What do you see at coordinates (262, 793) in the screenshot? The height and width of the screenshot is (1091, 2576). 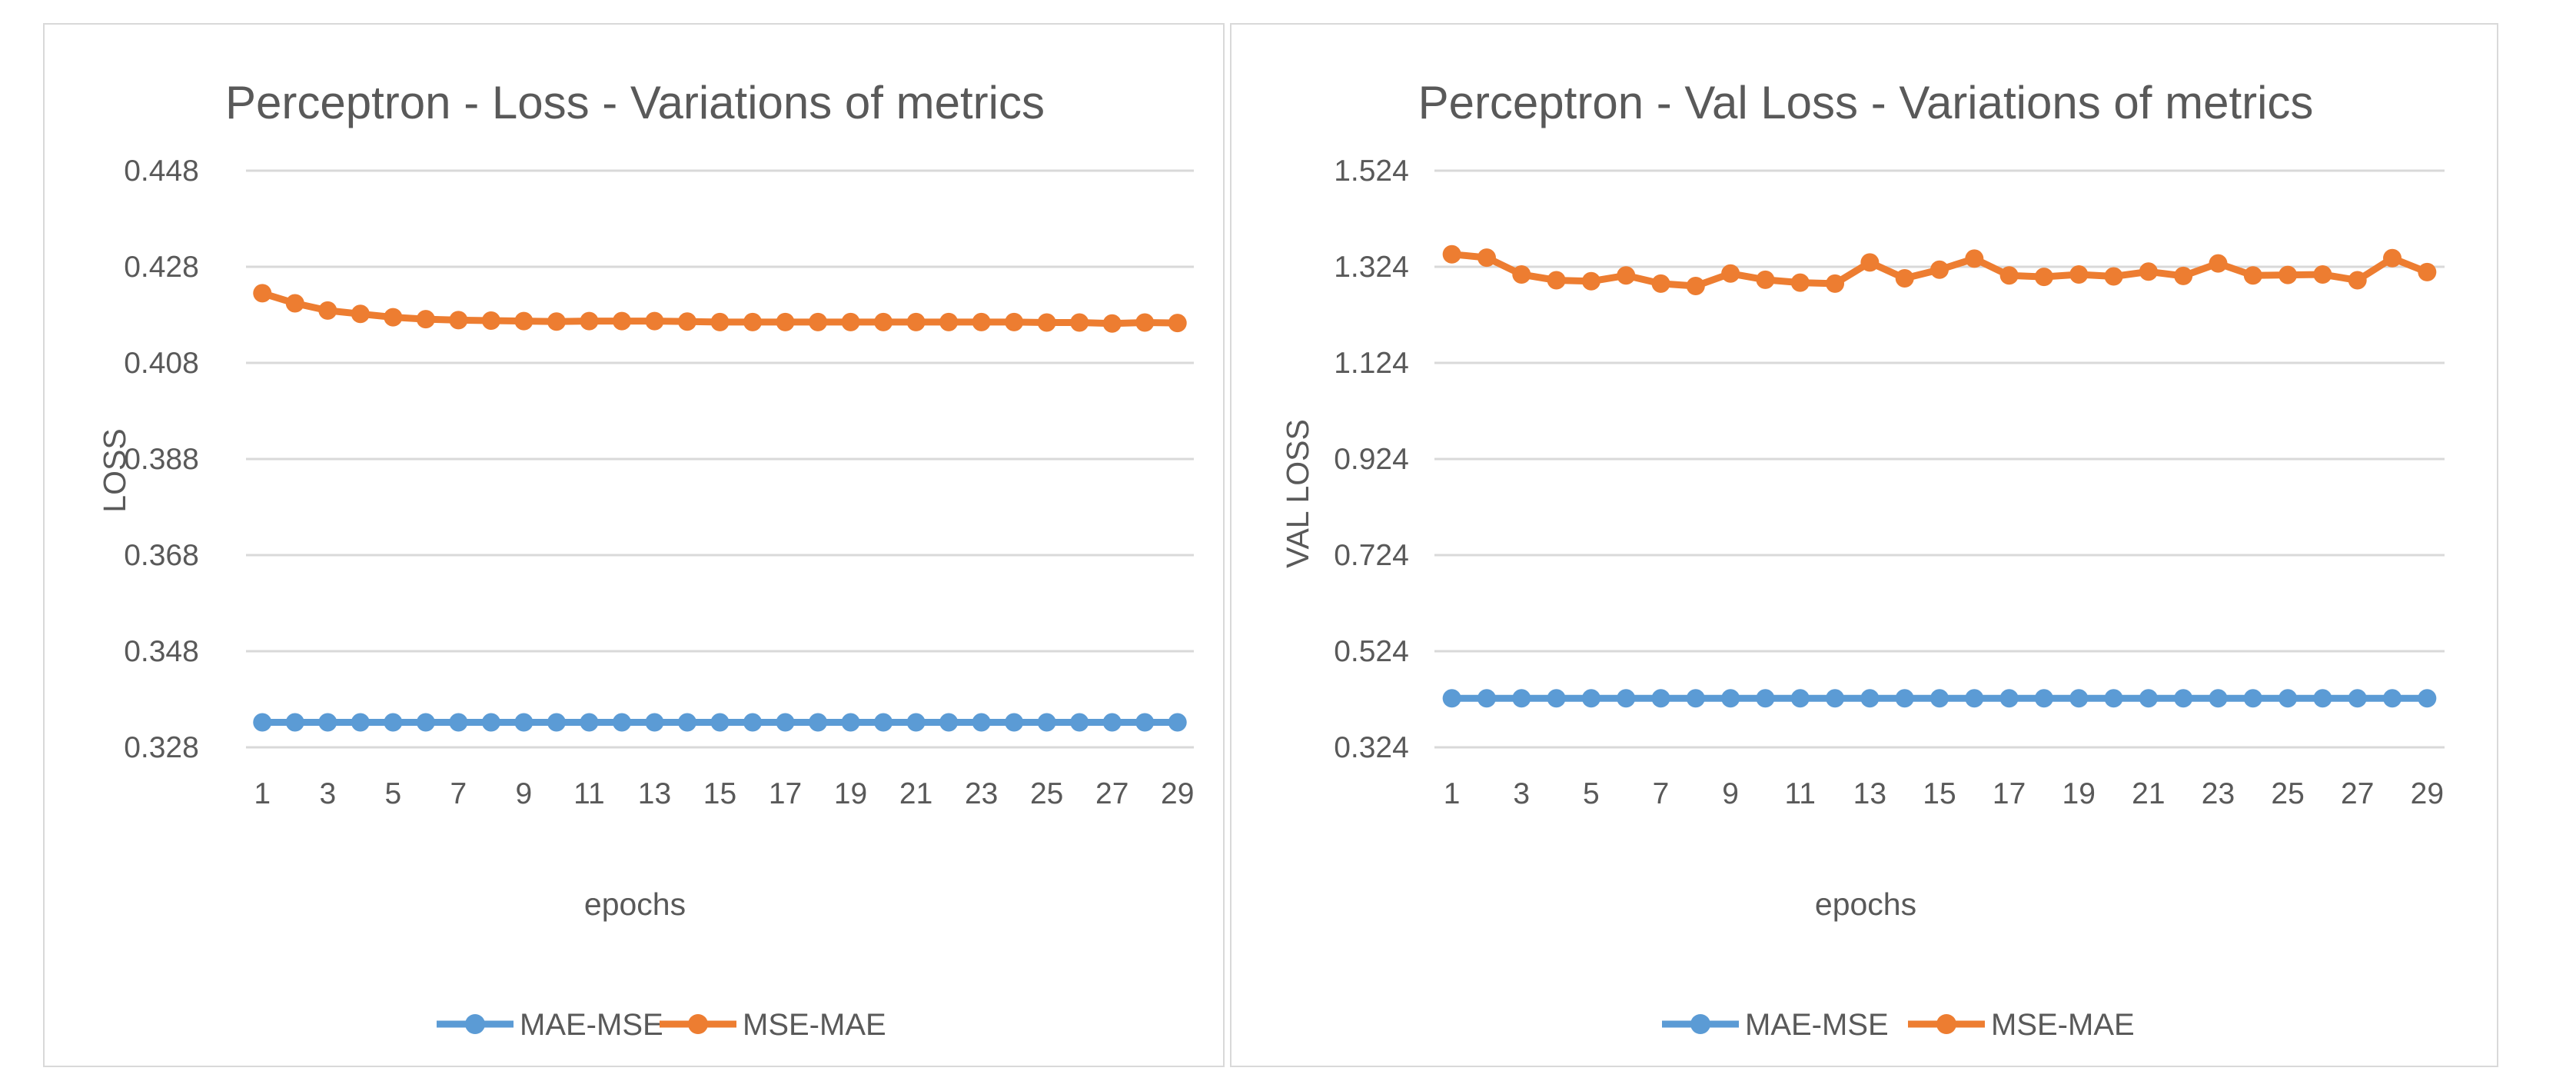 I see `x-tick-label: 1` at bounding box center [262, 793].